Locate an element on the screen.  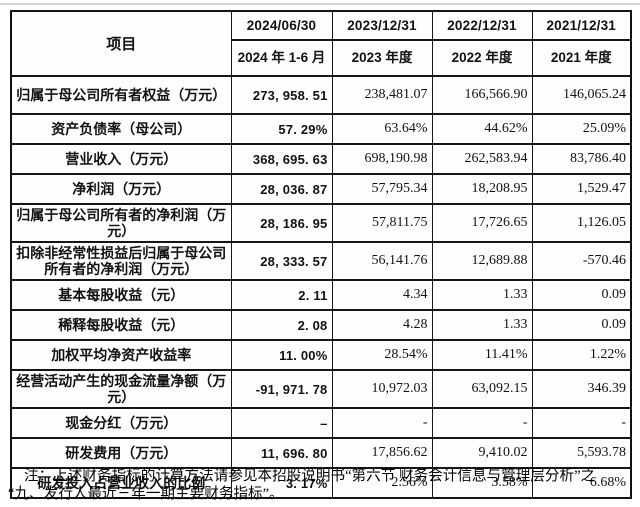
value-cell: 3.58% is located at coordinates (482, 483).